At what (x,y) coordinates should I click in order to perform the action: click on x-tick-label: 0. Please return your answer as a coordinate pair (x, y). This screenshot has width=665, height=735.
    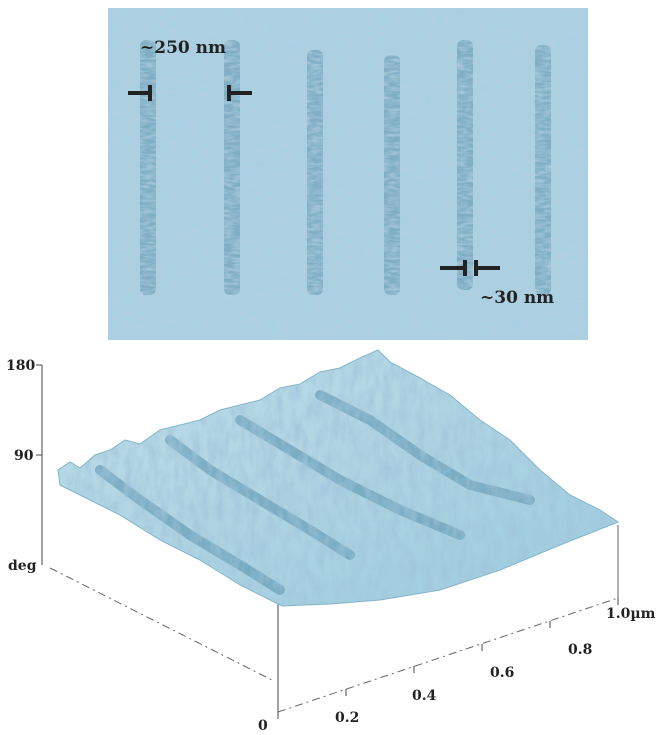
    Looking at the image, I should click on (263, 726).